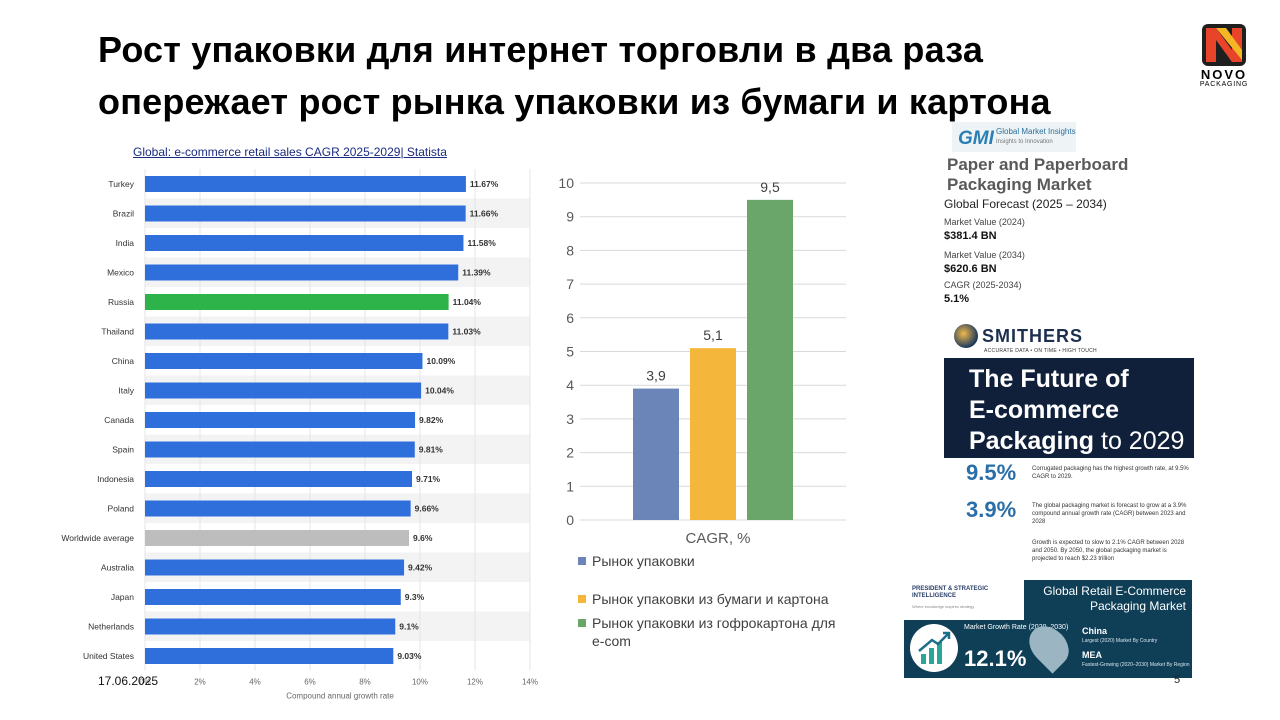  Describe the element at coordinates (570, 352) in the screenshot. I see `y-tick-label: 5` at that location.